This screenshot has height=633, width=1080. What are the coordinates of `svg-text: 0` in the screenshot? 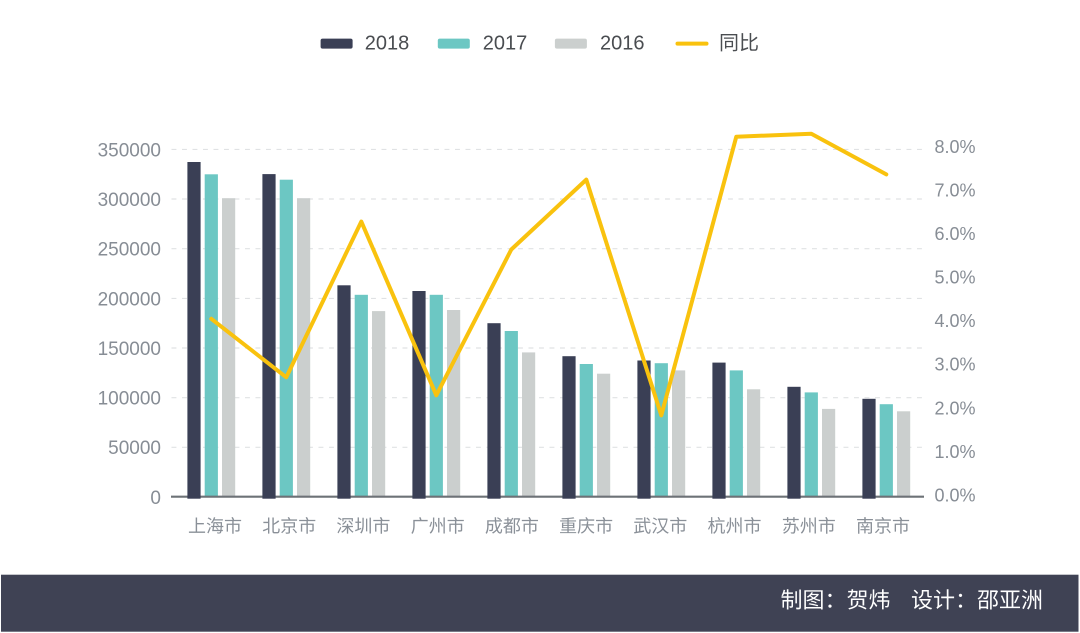 It's located at (155, 498).